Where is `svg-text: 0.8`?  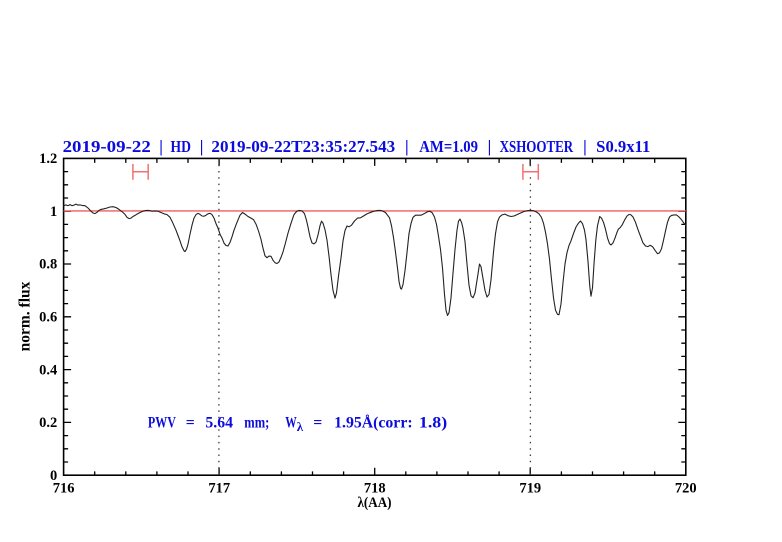
svg-text: 0.8 is located at coordinates (48, 265).